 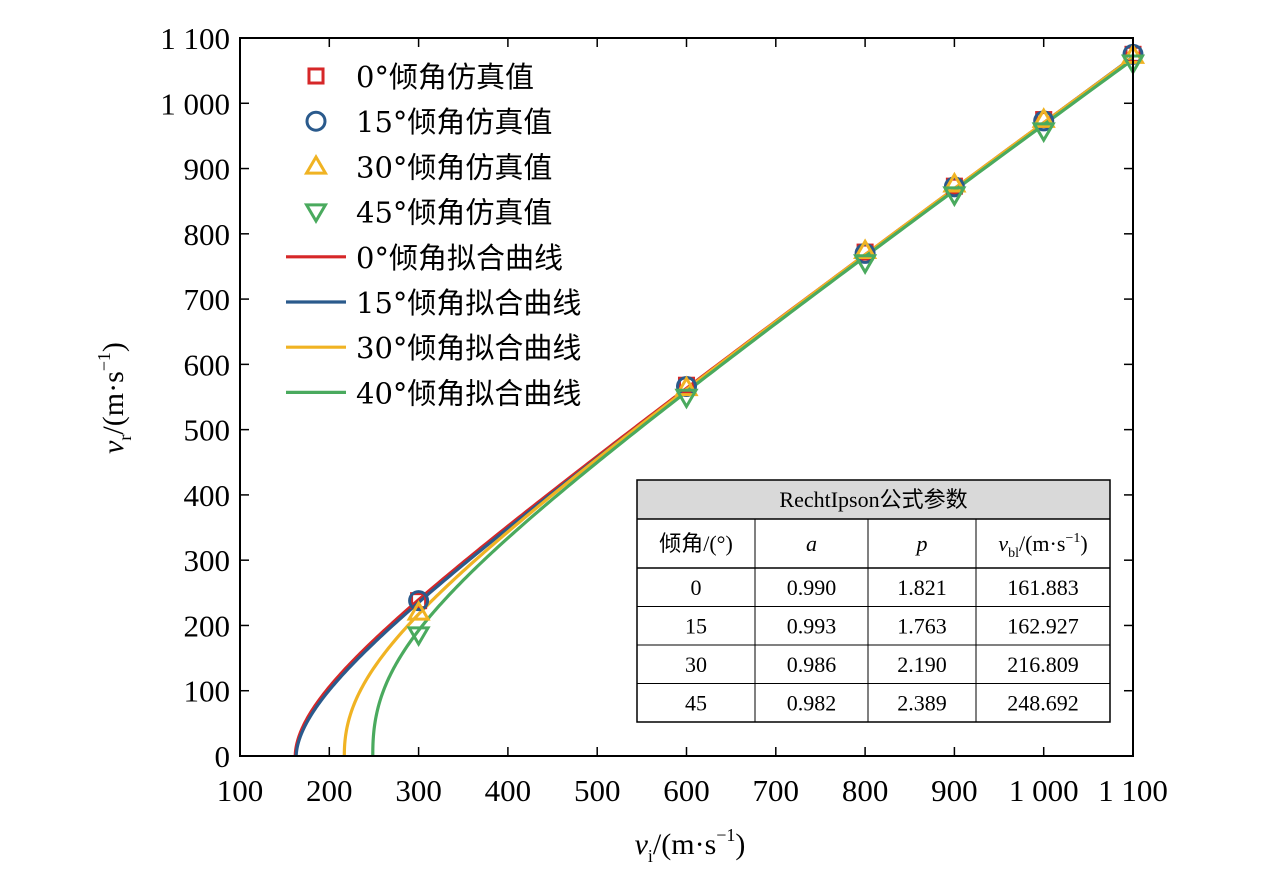 What do you see at coordinates (468, 393) in the screenshot?
I see `legend-label: 40°倾角拟合曲线` at bounding box center [468, 393].